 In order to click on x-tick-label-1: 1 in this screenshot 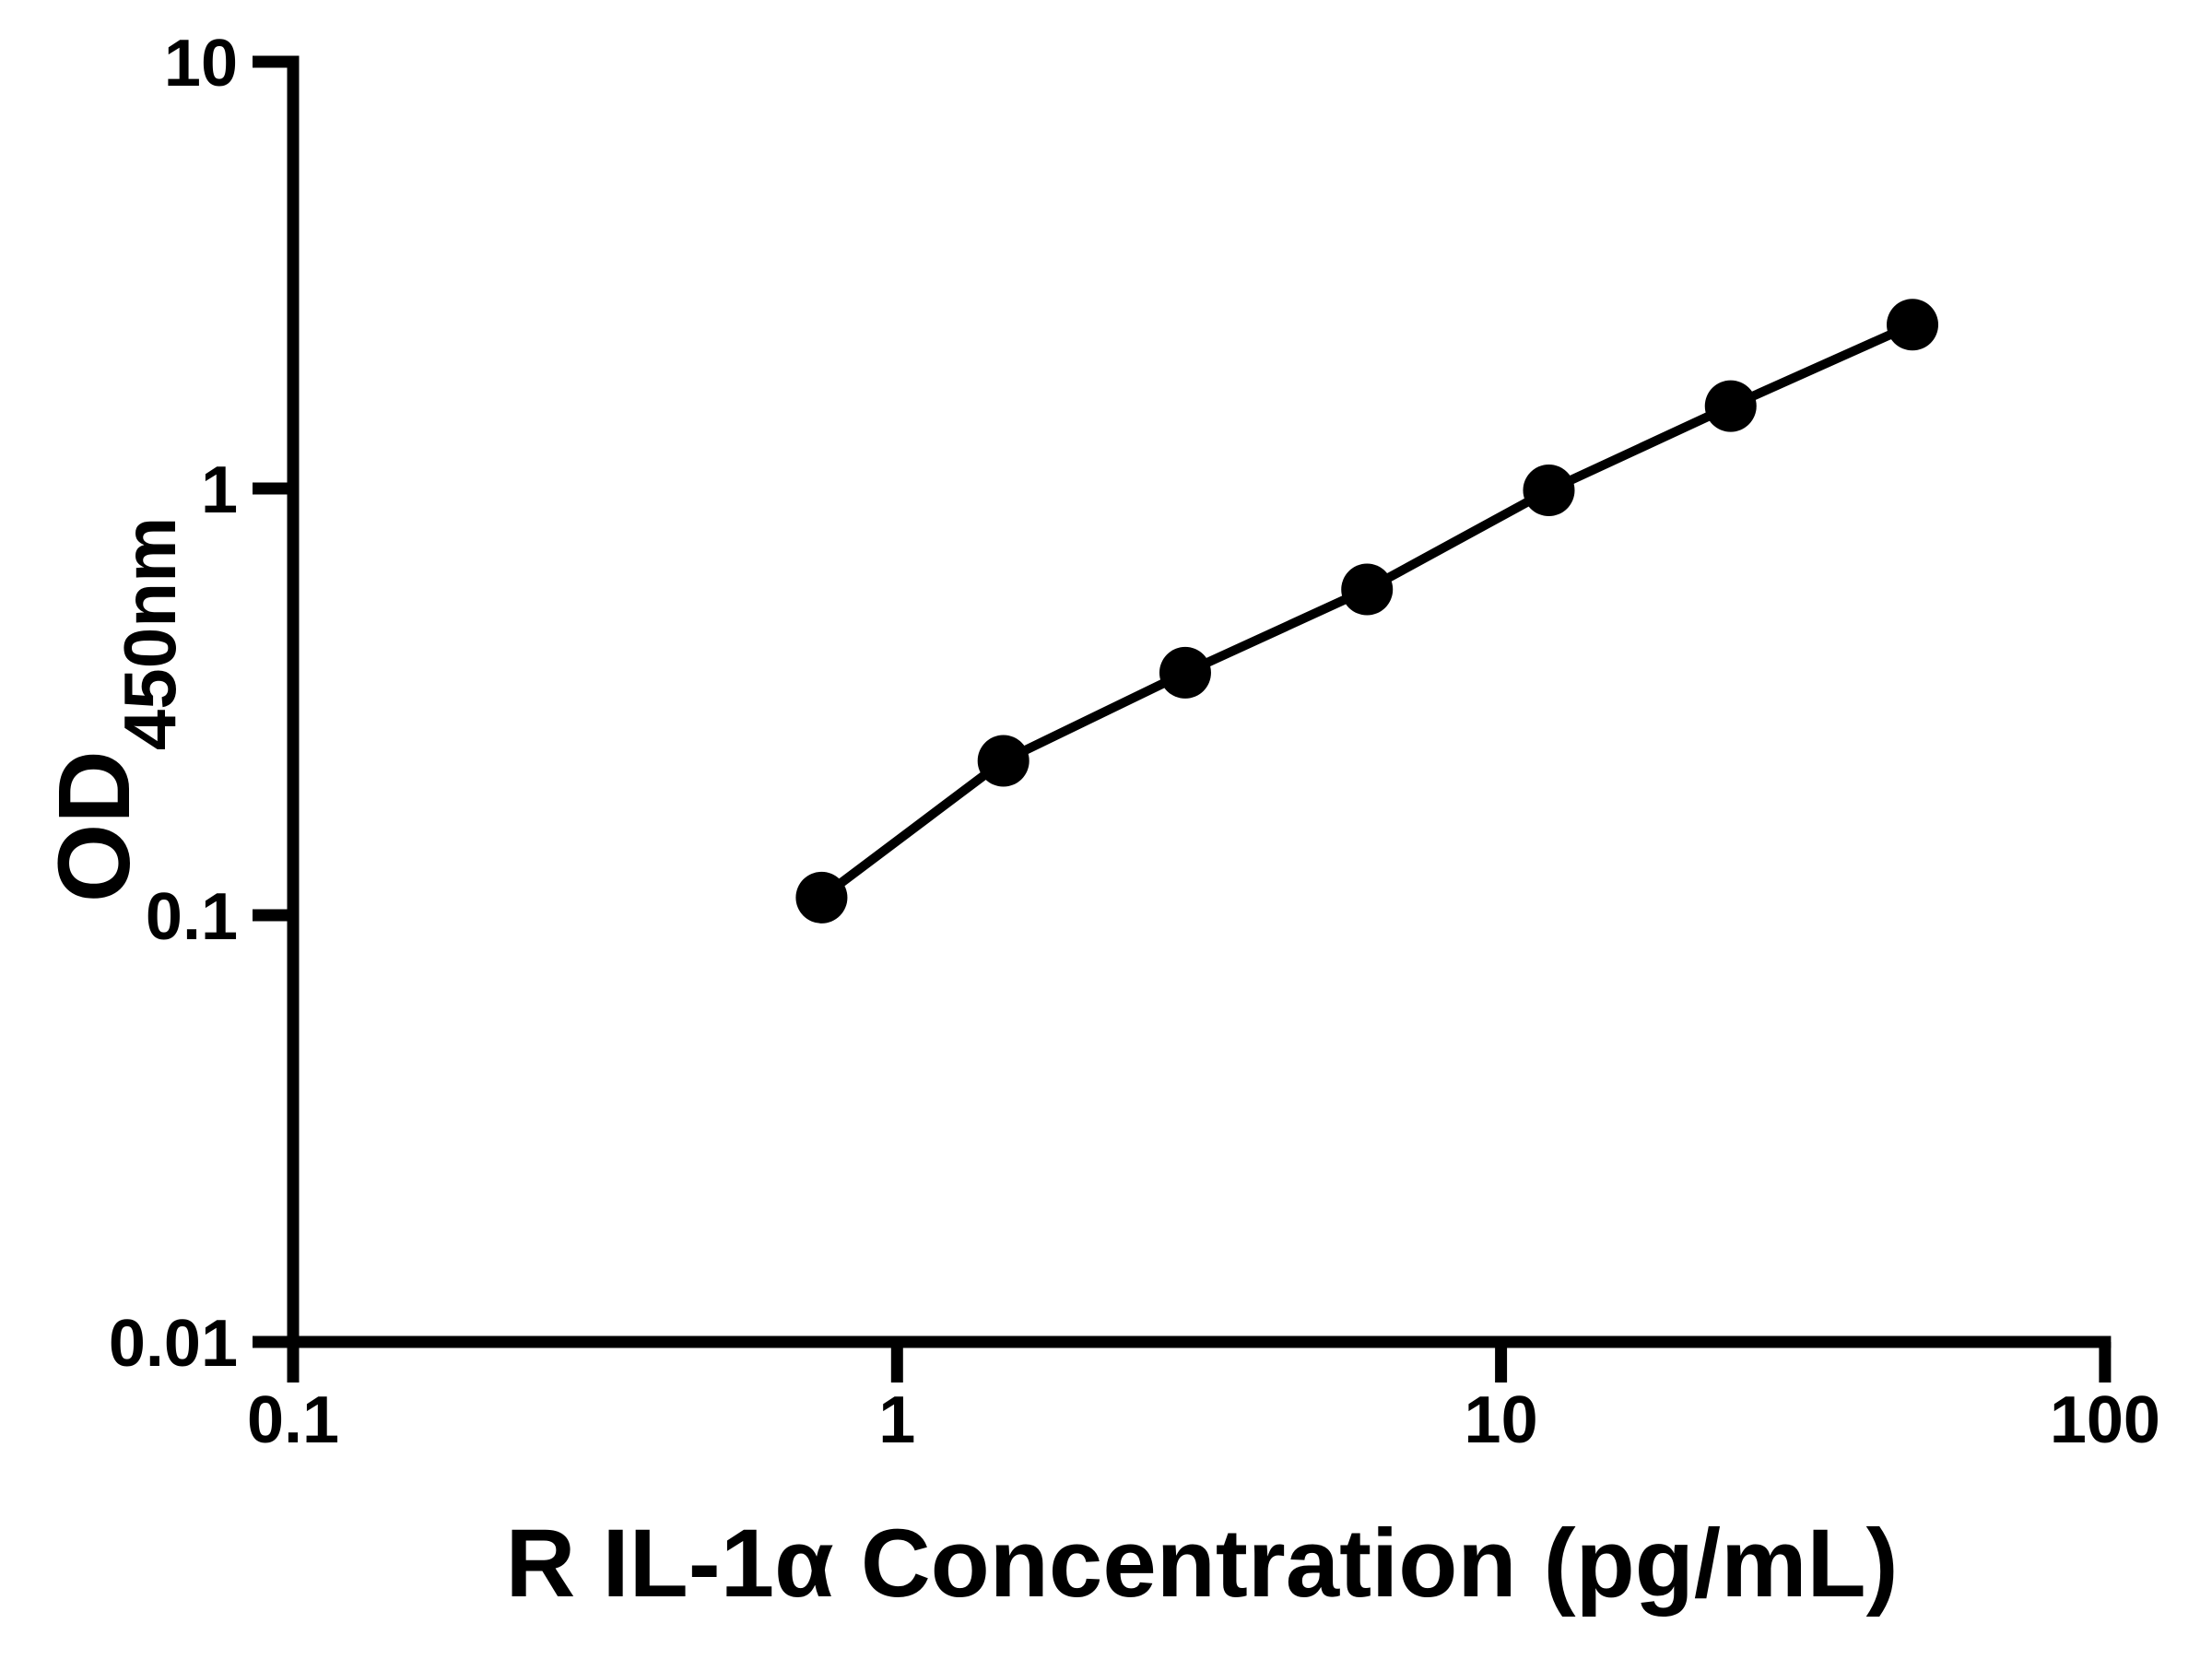, I will do `click(896, 1420)`.